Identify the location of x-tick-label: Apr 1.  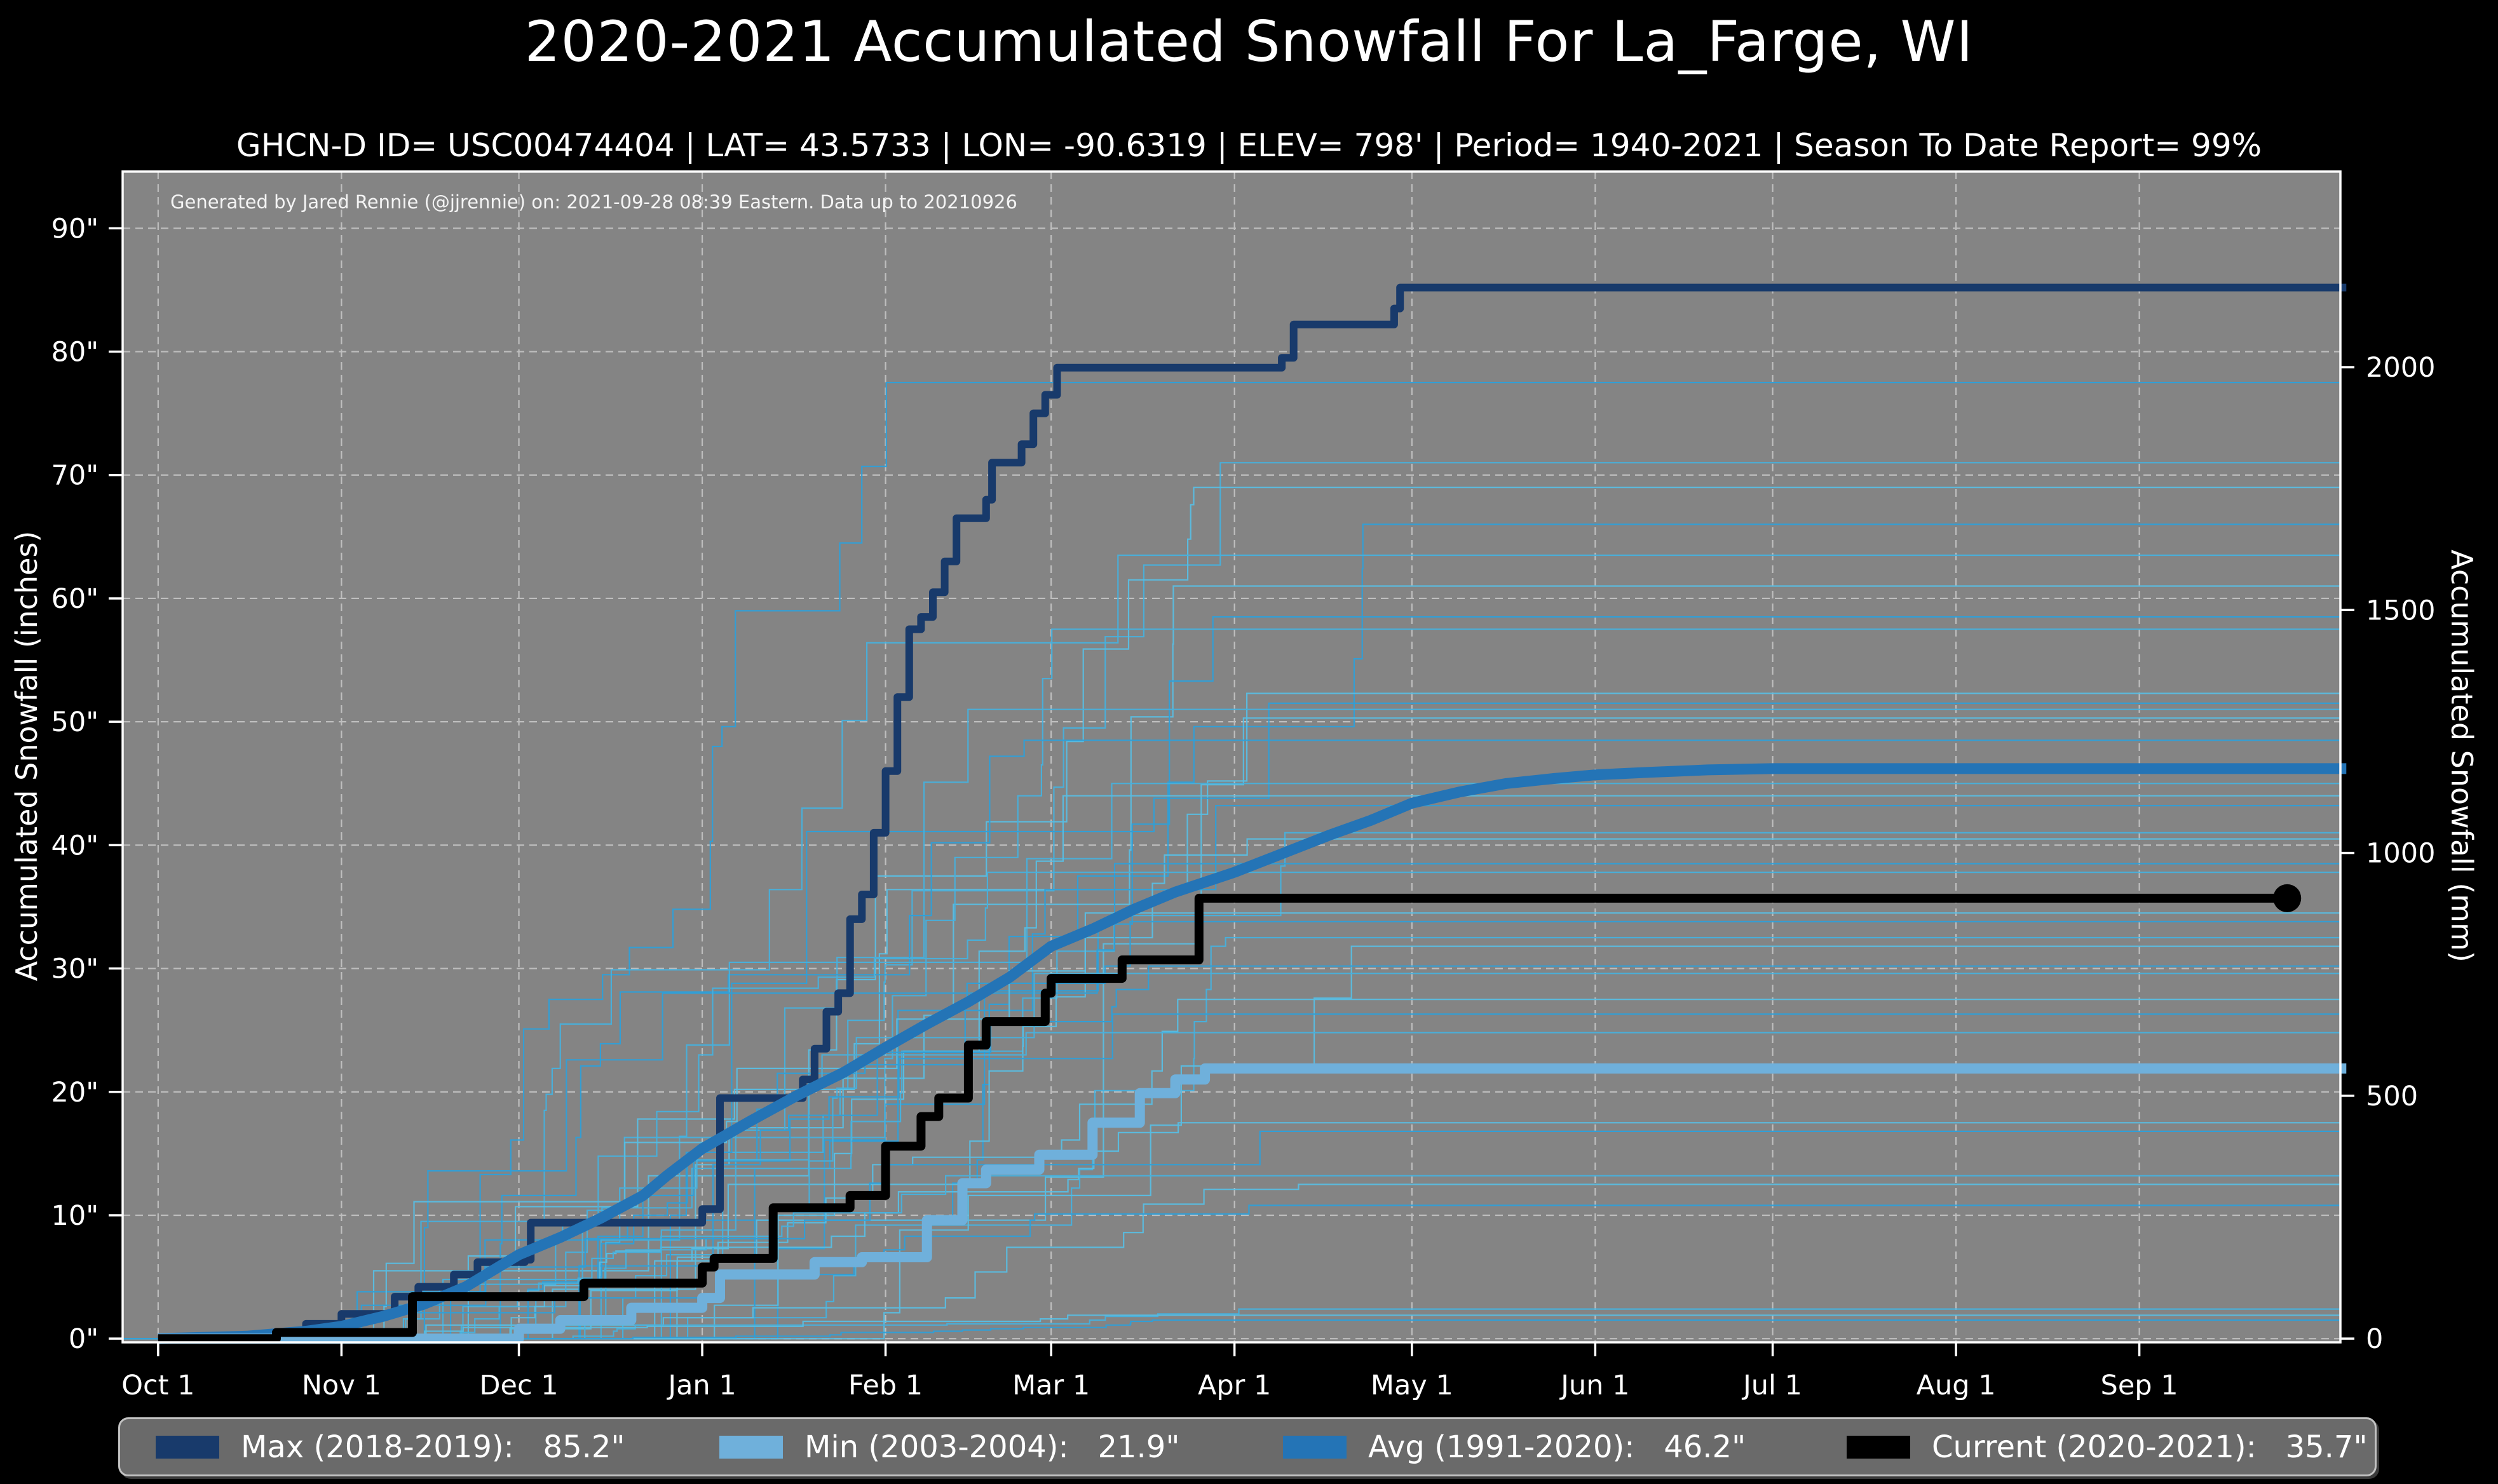
(1234, 1385).